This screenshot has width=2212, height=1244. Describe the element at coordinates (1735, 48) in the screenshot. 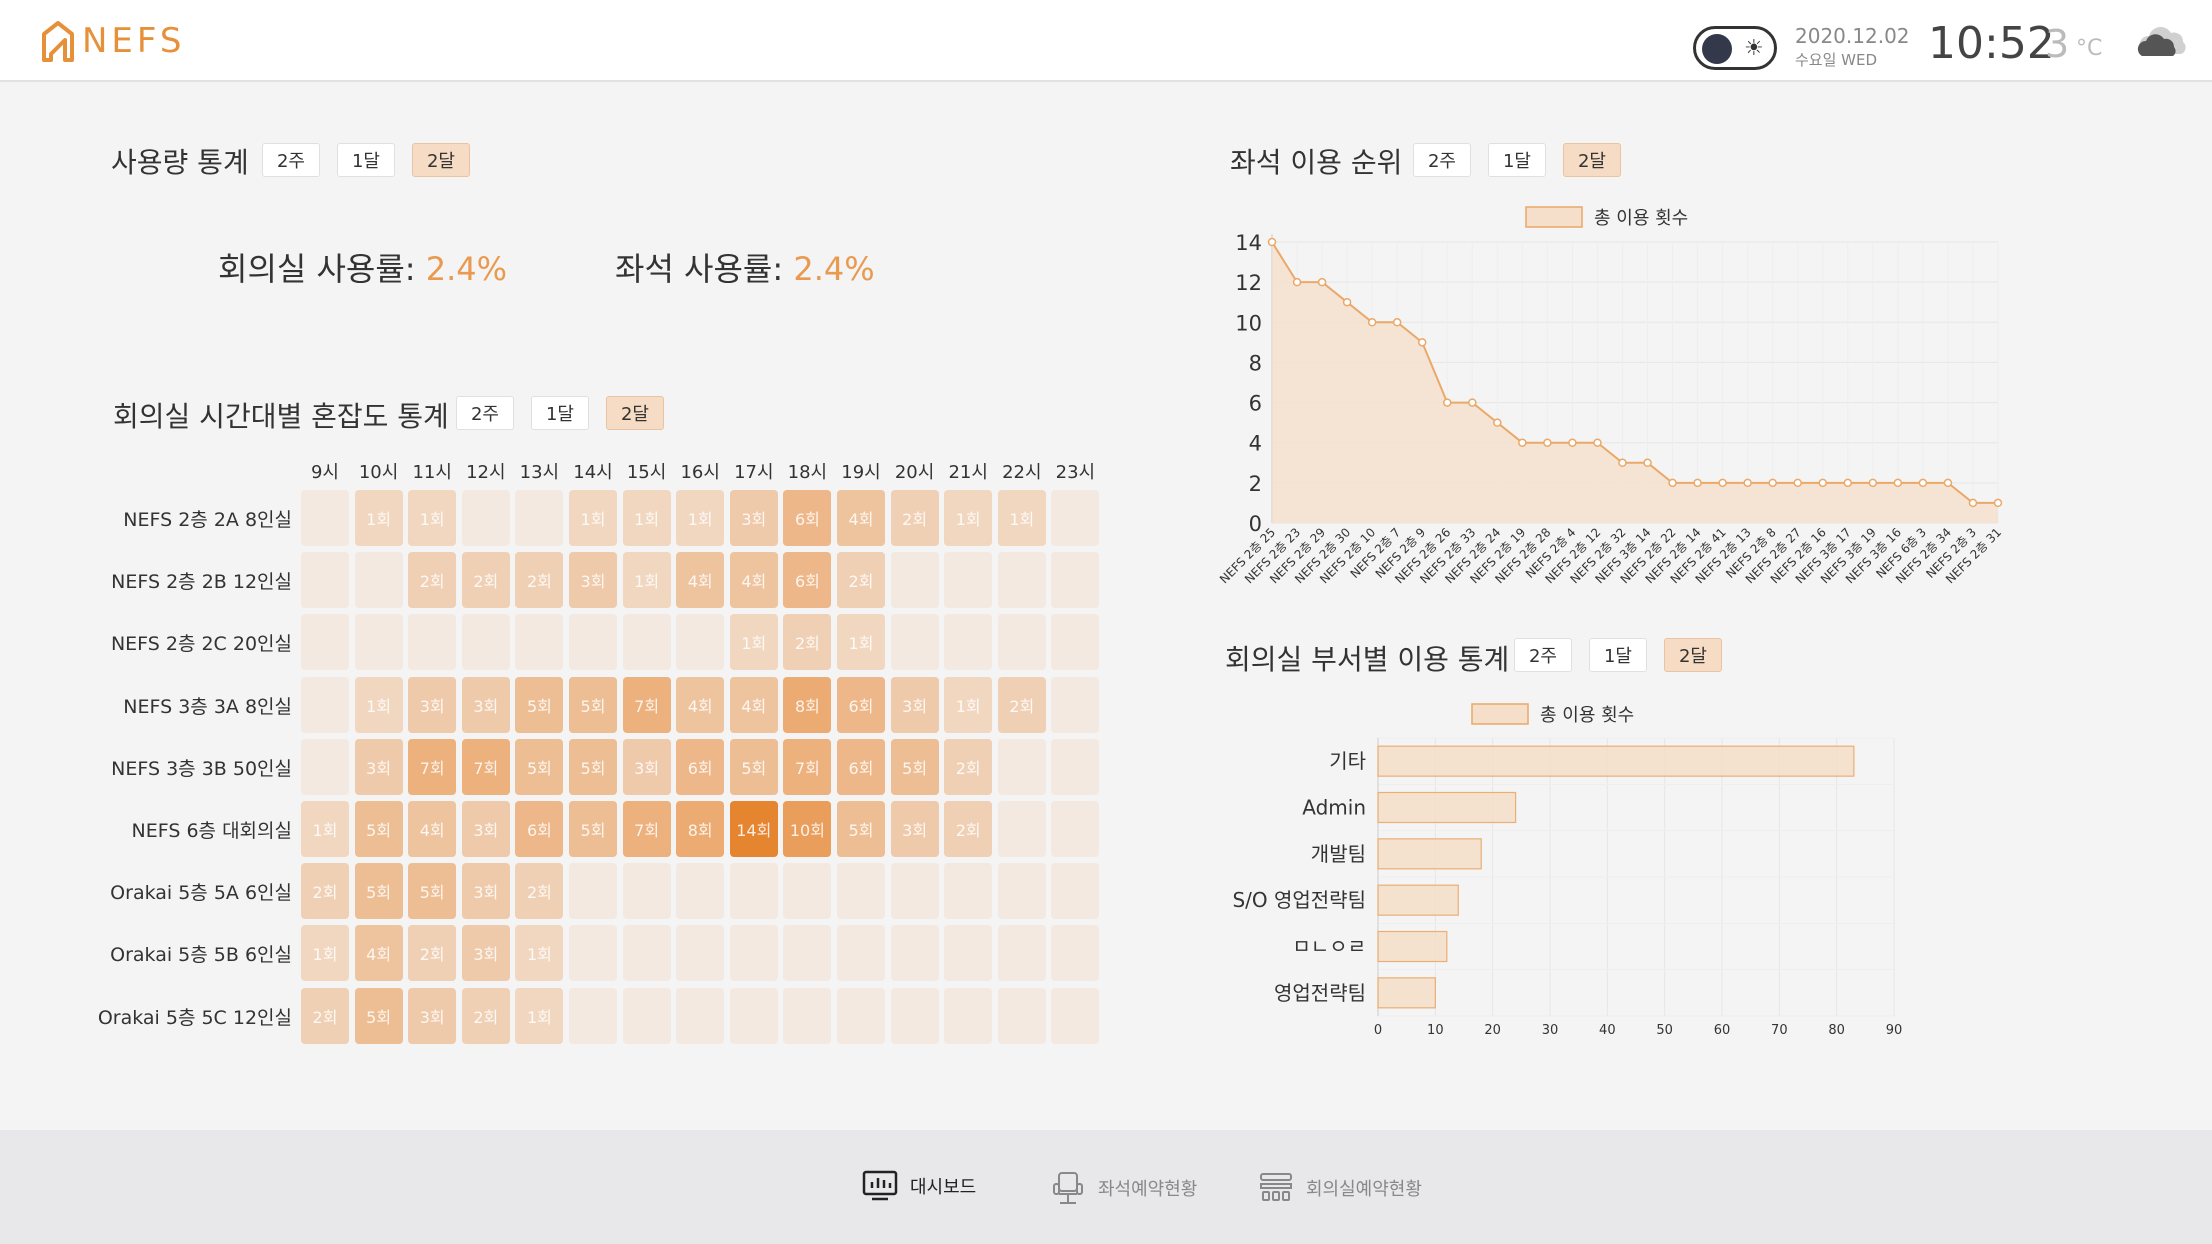

I see `theme-toggle: ☀` at that location.